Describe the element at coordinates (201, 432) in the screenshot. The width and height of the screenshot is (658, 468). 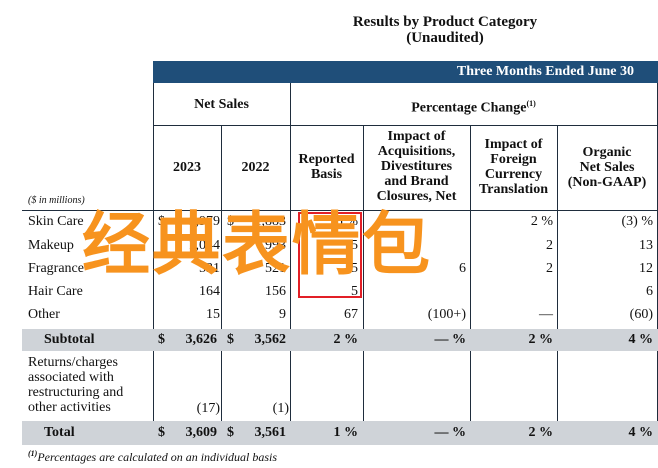
I see `total-2023: 3,609` at that location.